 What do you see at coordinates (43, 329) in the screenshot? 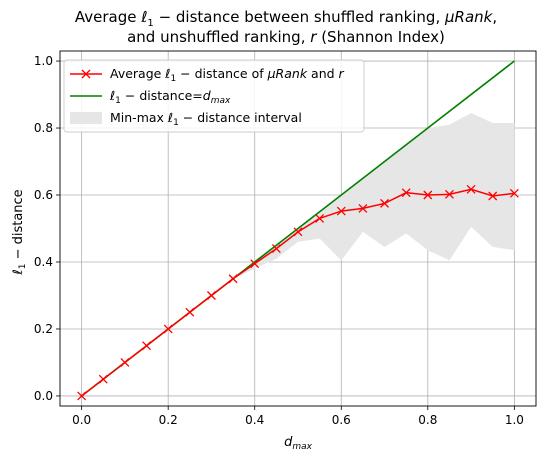
I see `y-tick-label: 0.2` at bounding box center [43, 329].